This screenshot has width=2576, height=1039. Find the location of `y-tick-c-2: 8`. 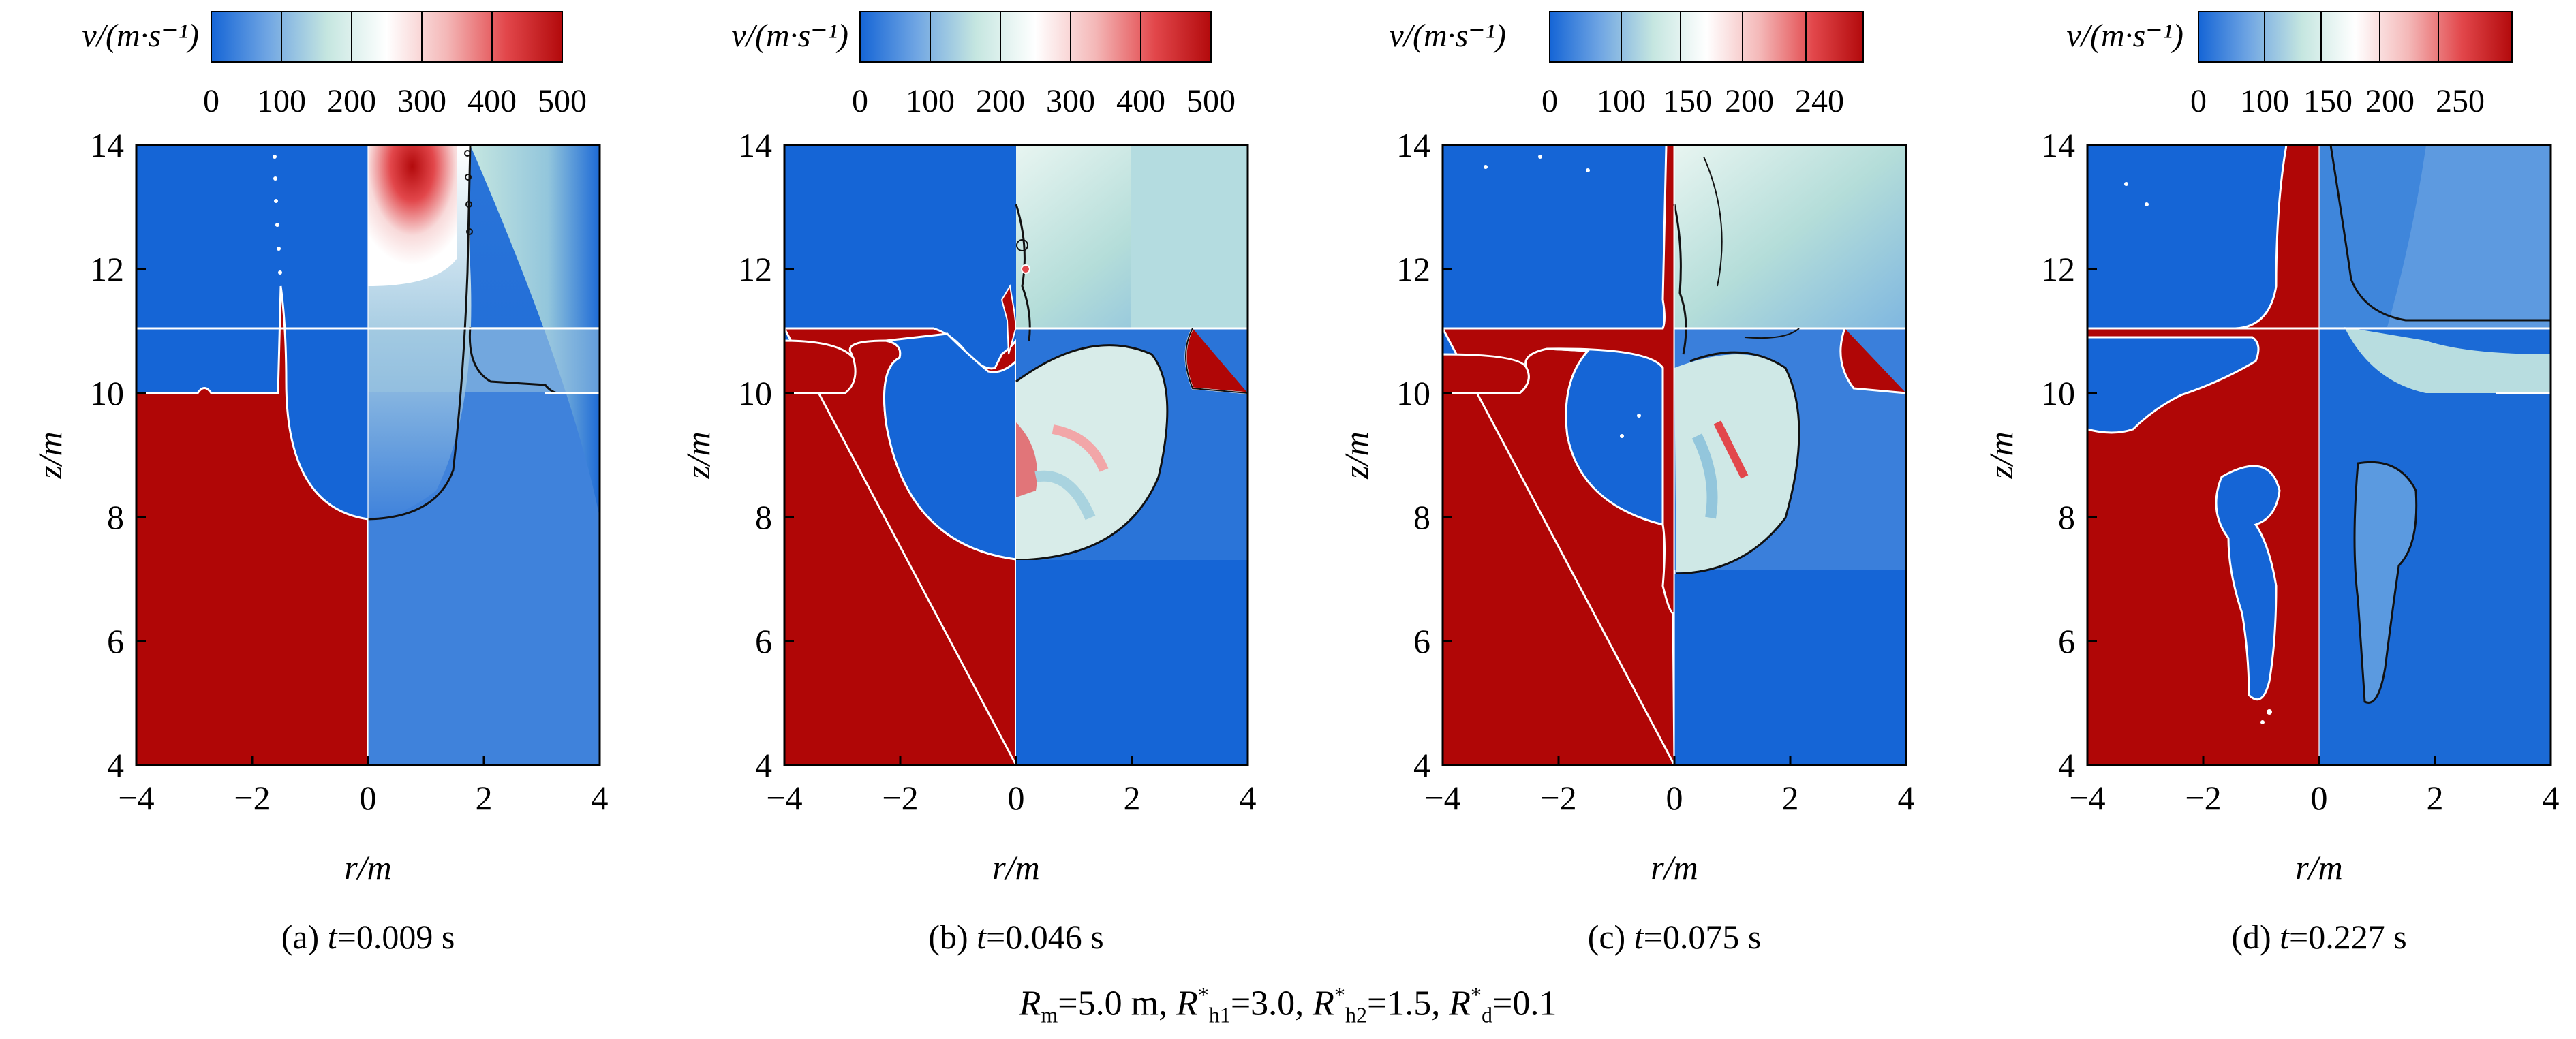

y-tick-c-2: 8 is located at coordinates (1421, 517).